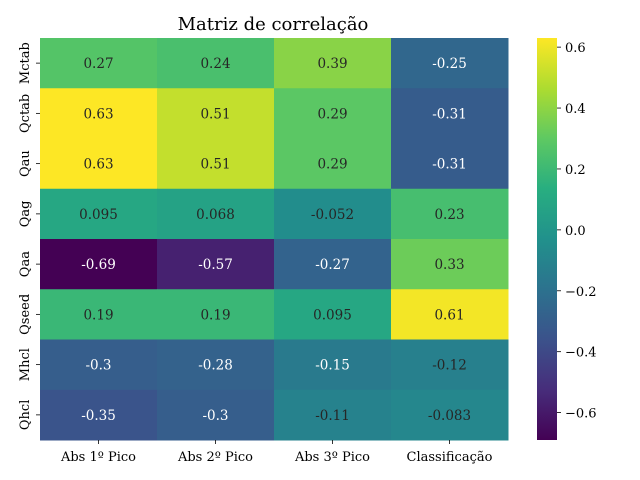 The image size is (640, 480). What do you see at coordinates (25, 314) in the screenshot?
I see `y-tick-label: Qseed` at bounding box center [25, 314].